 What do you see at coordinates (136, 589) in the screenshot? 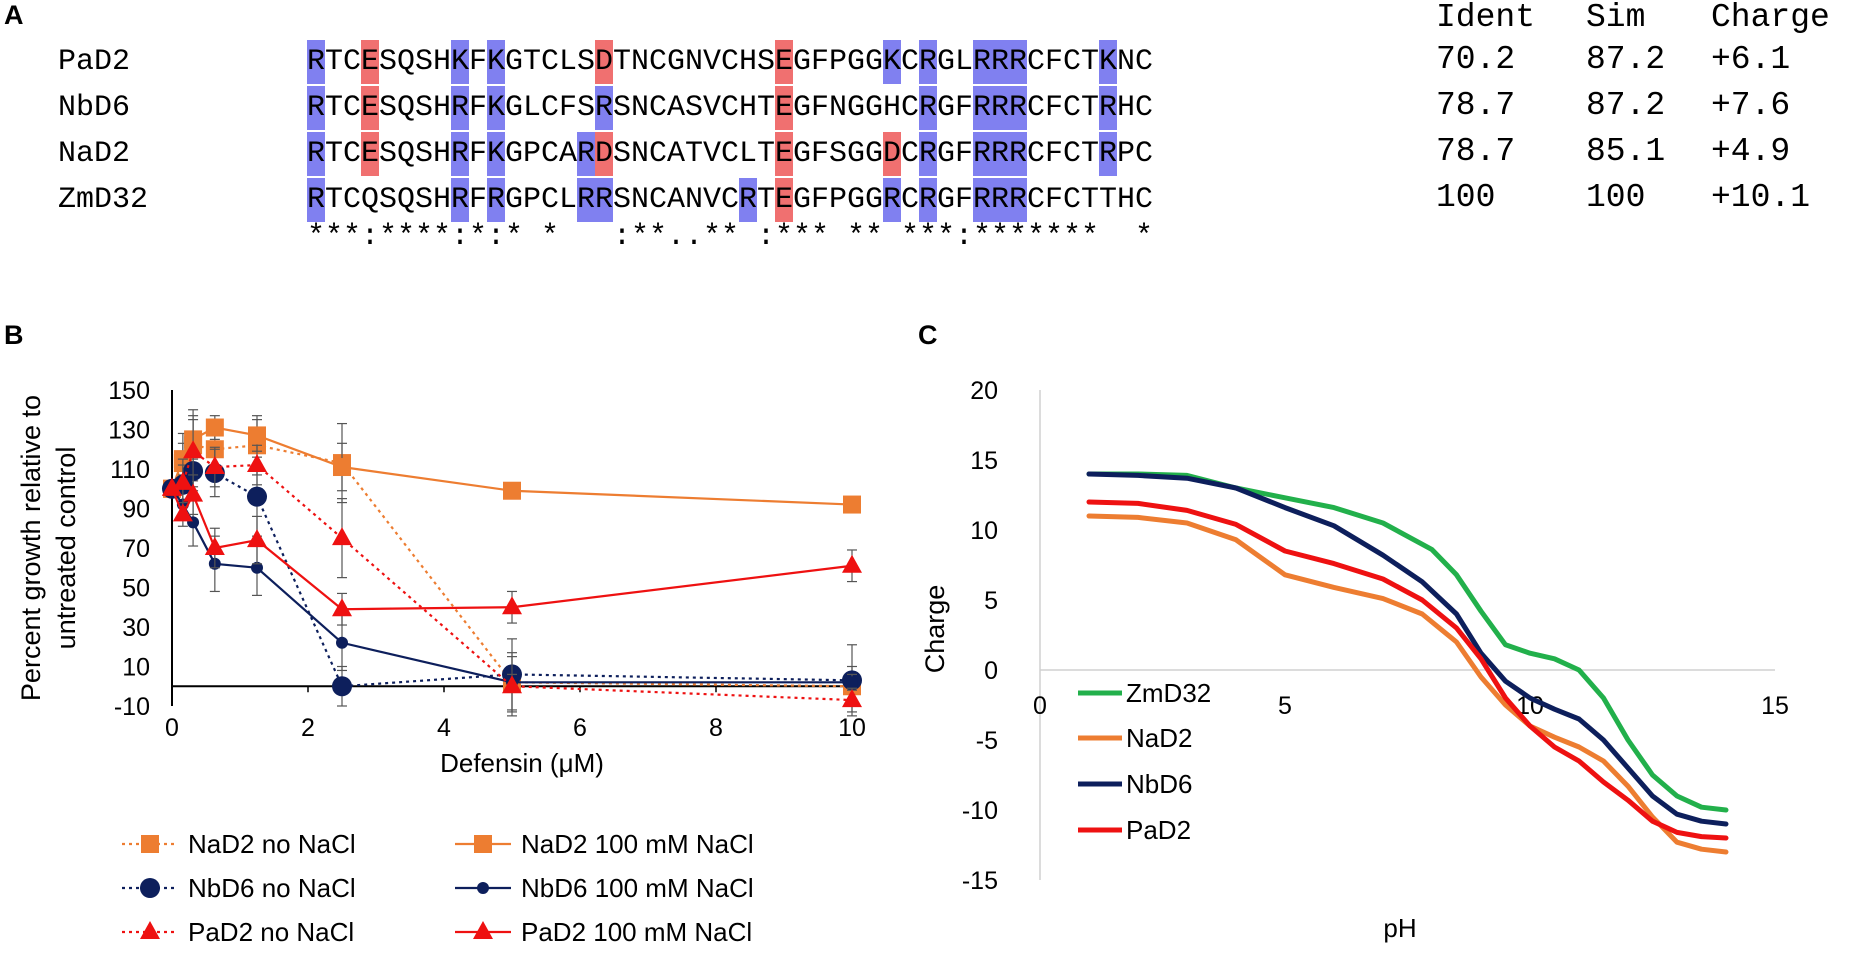
I see `y-tick-label: 50` at bounding box center [136, 589].